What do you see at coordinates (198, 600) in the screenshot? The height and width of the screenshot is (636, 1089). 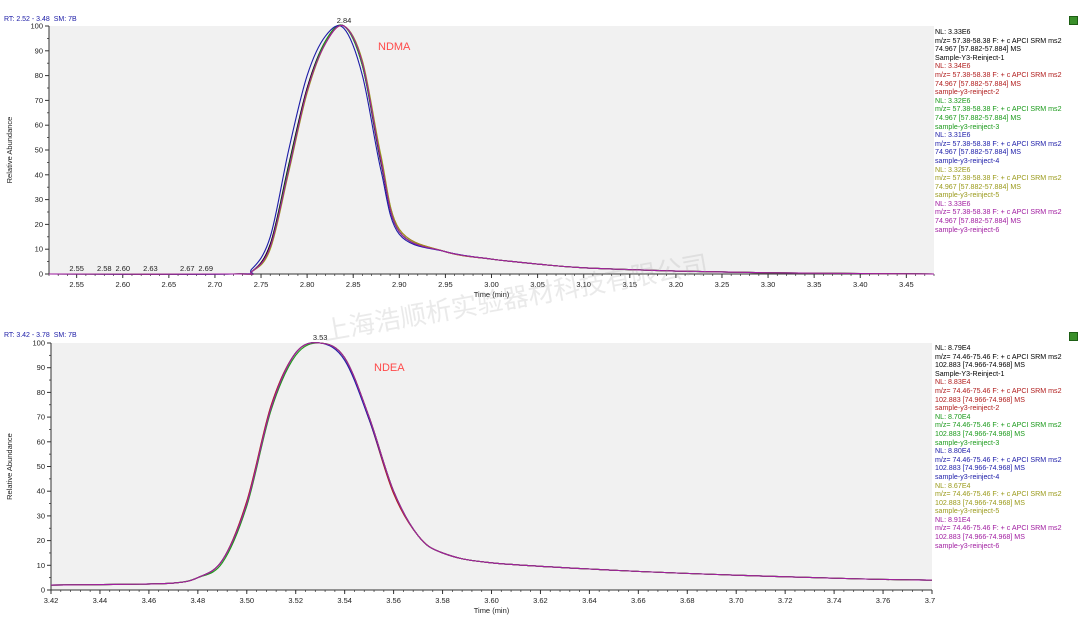 I see `x-tick-label: 3.48` at bounding box center [198, 600].